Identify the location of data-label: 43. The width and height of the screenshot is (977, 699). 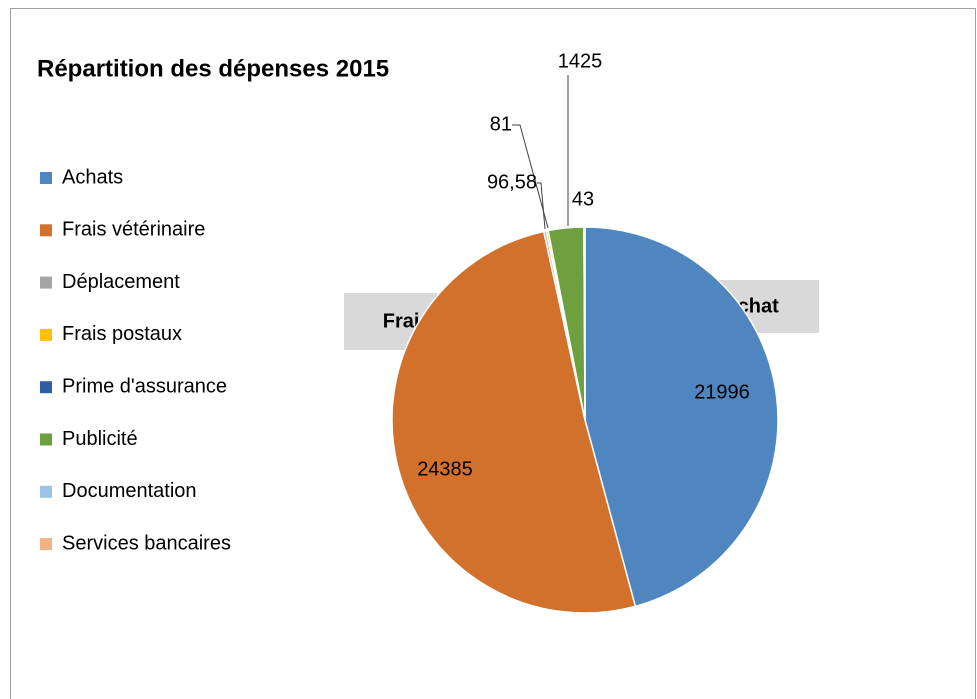
(583, 199).